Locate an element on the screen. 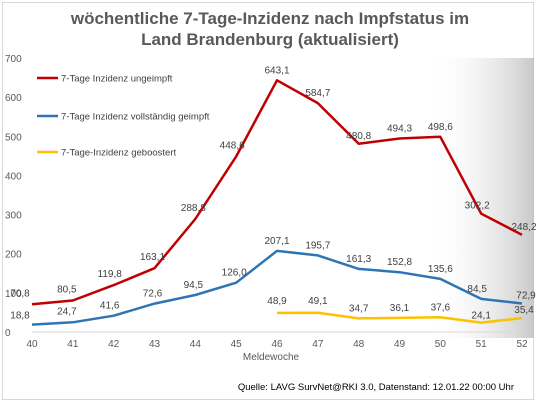  y-tick-label: 400 is located at coordinates (13, 176).